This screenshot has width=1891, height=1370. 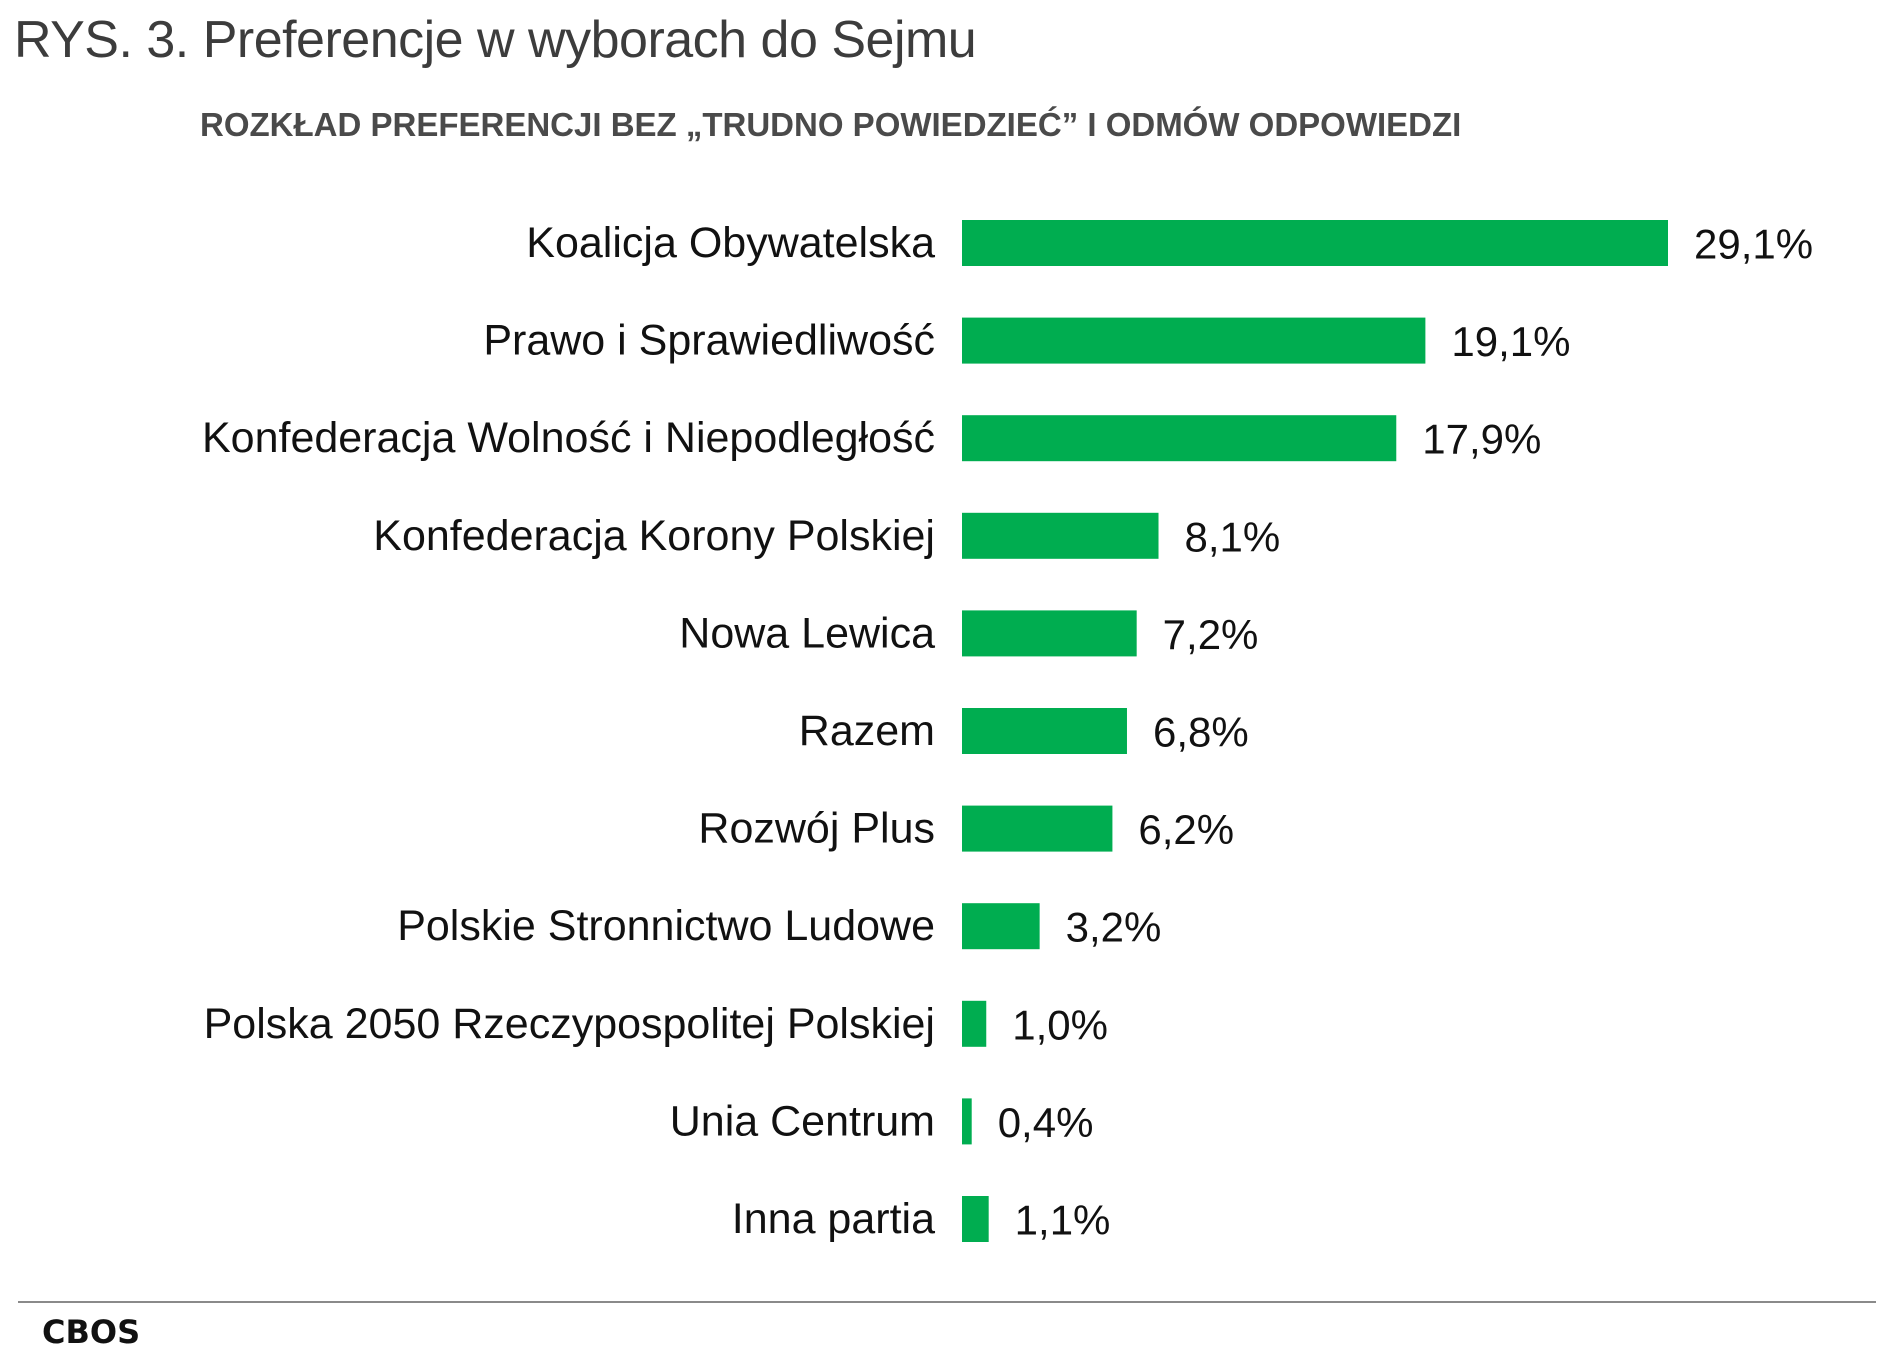 I want to click on value-label: 7,2%, so click(x=1211, y=634).